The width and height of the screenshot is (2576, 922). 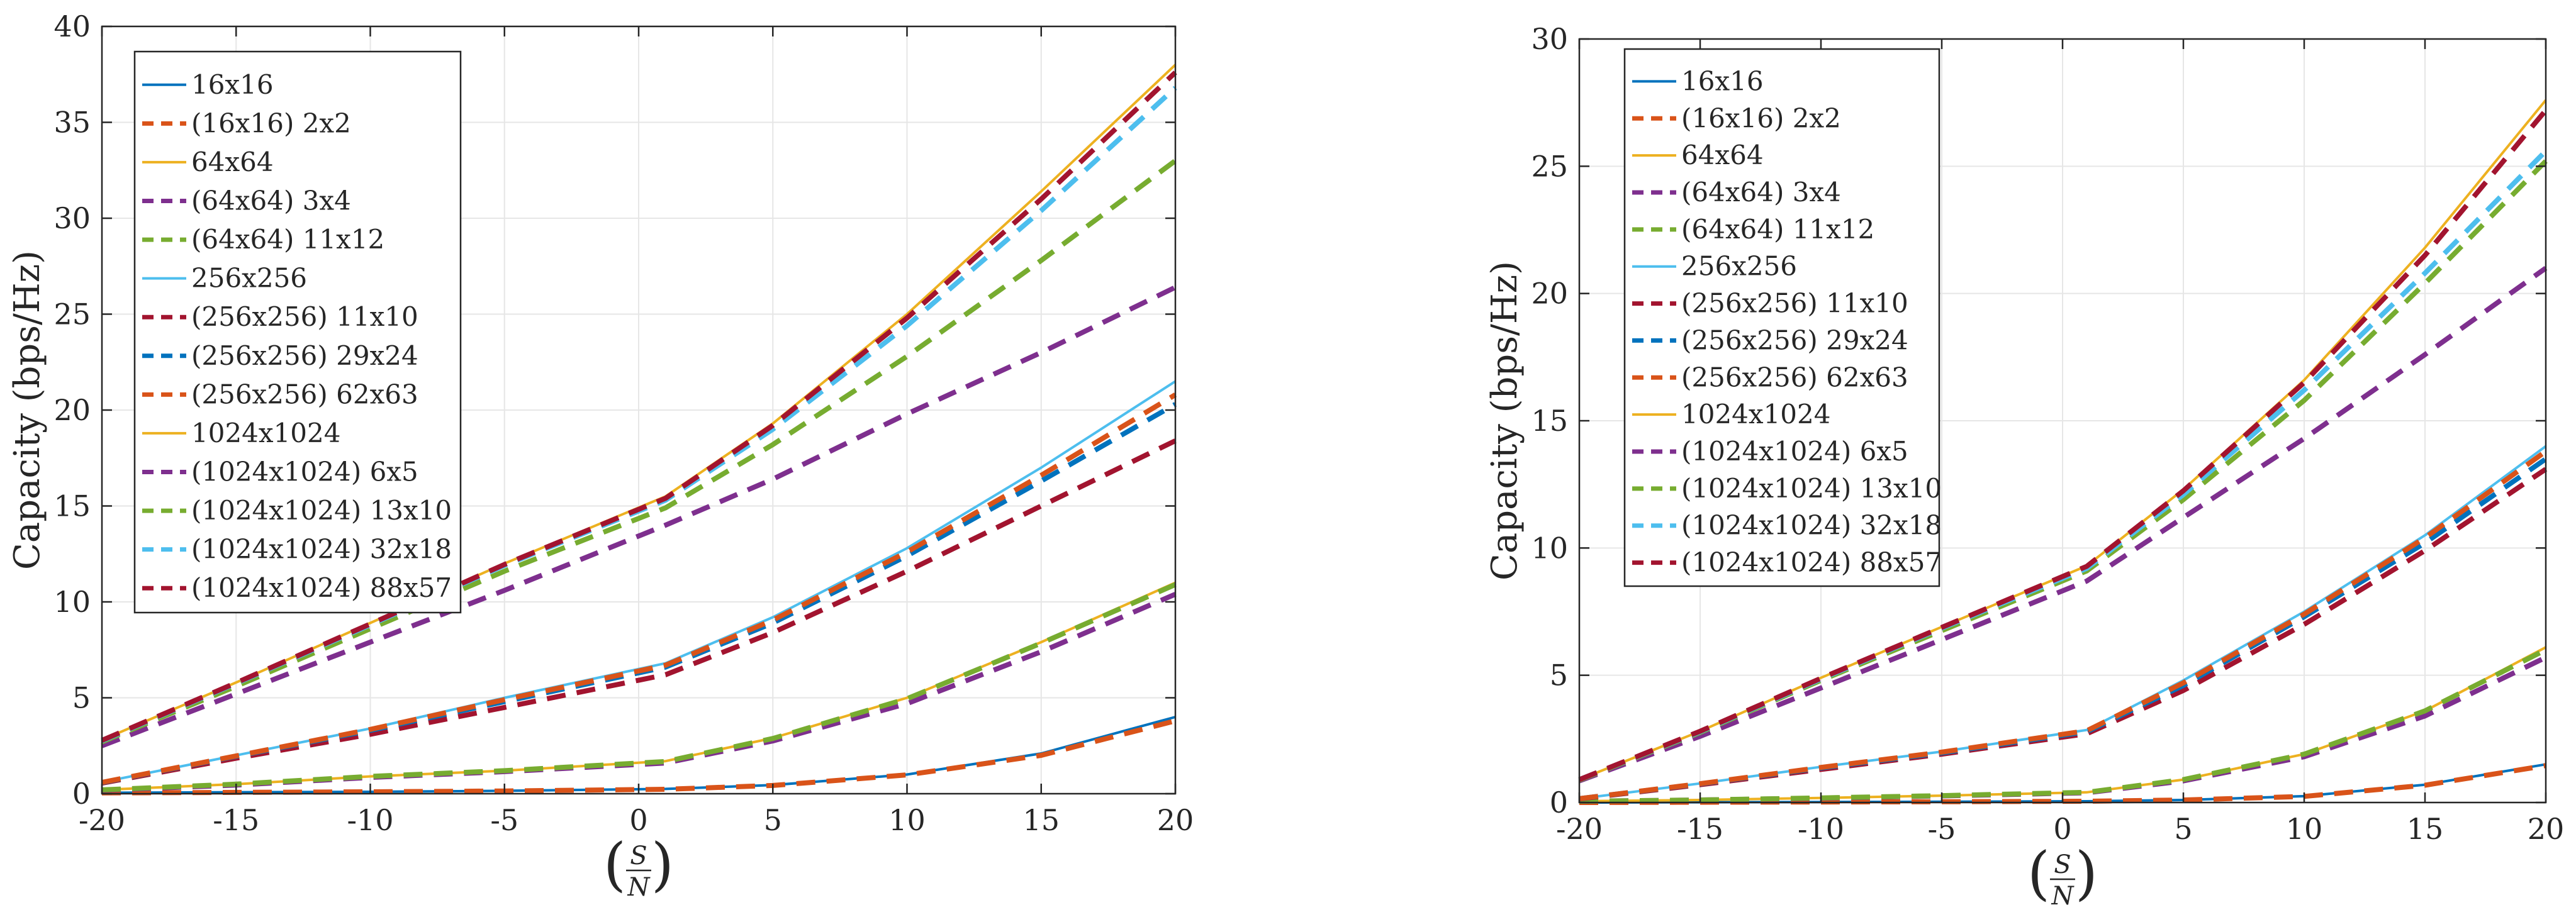 What do you see at coordinates (72, 26) in the screenshot?
I see `y-tick-label: 40` at bounding box center [72, 26].